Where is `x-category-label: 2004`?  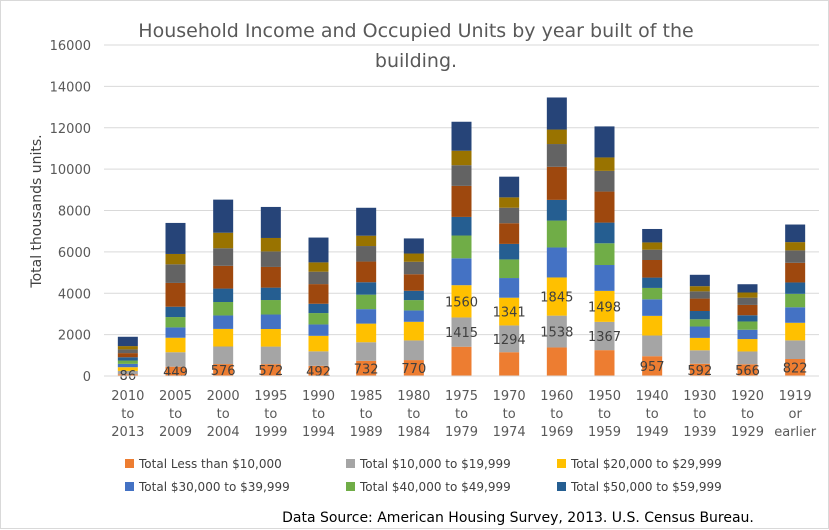 x-category-label: 2004 is located at coordinates (223, 432).